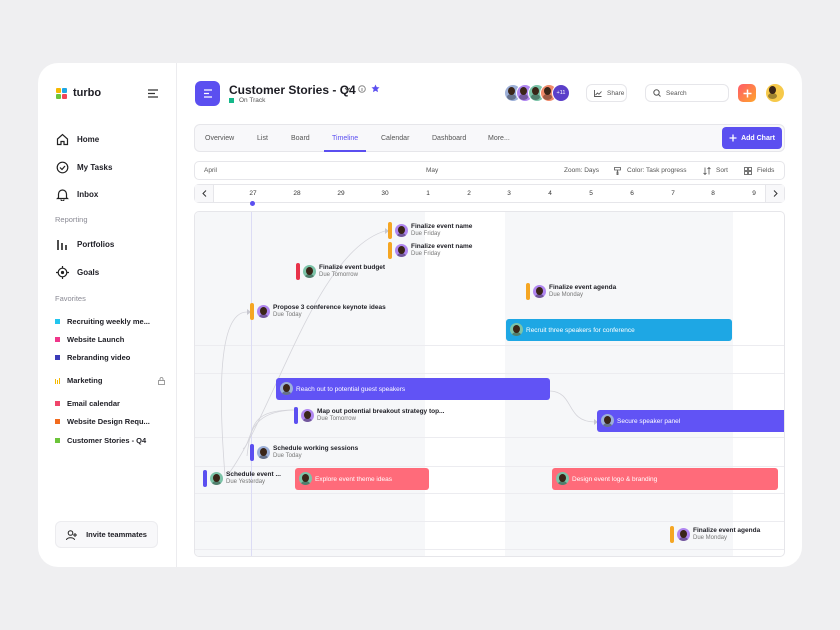  I want to click on star-icon, so click(375, 88).